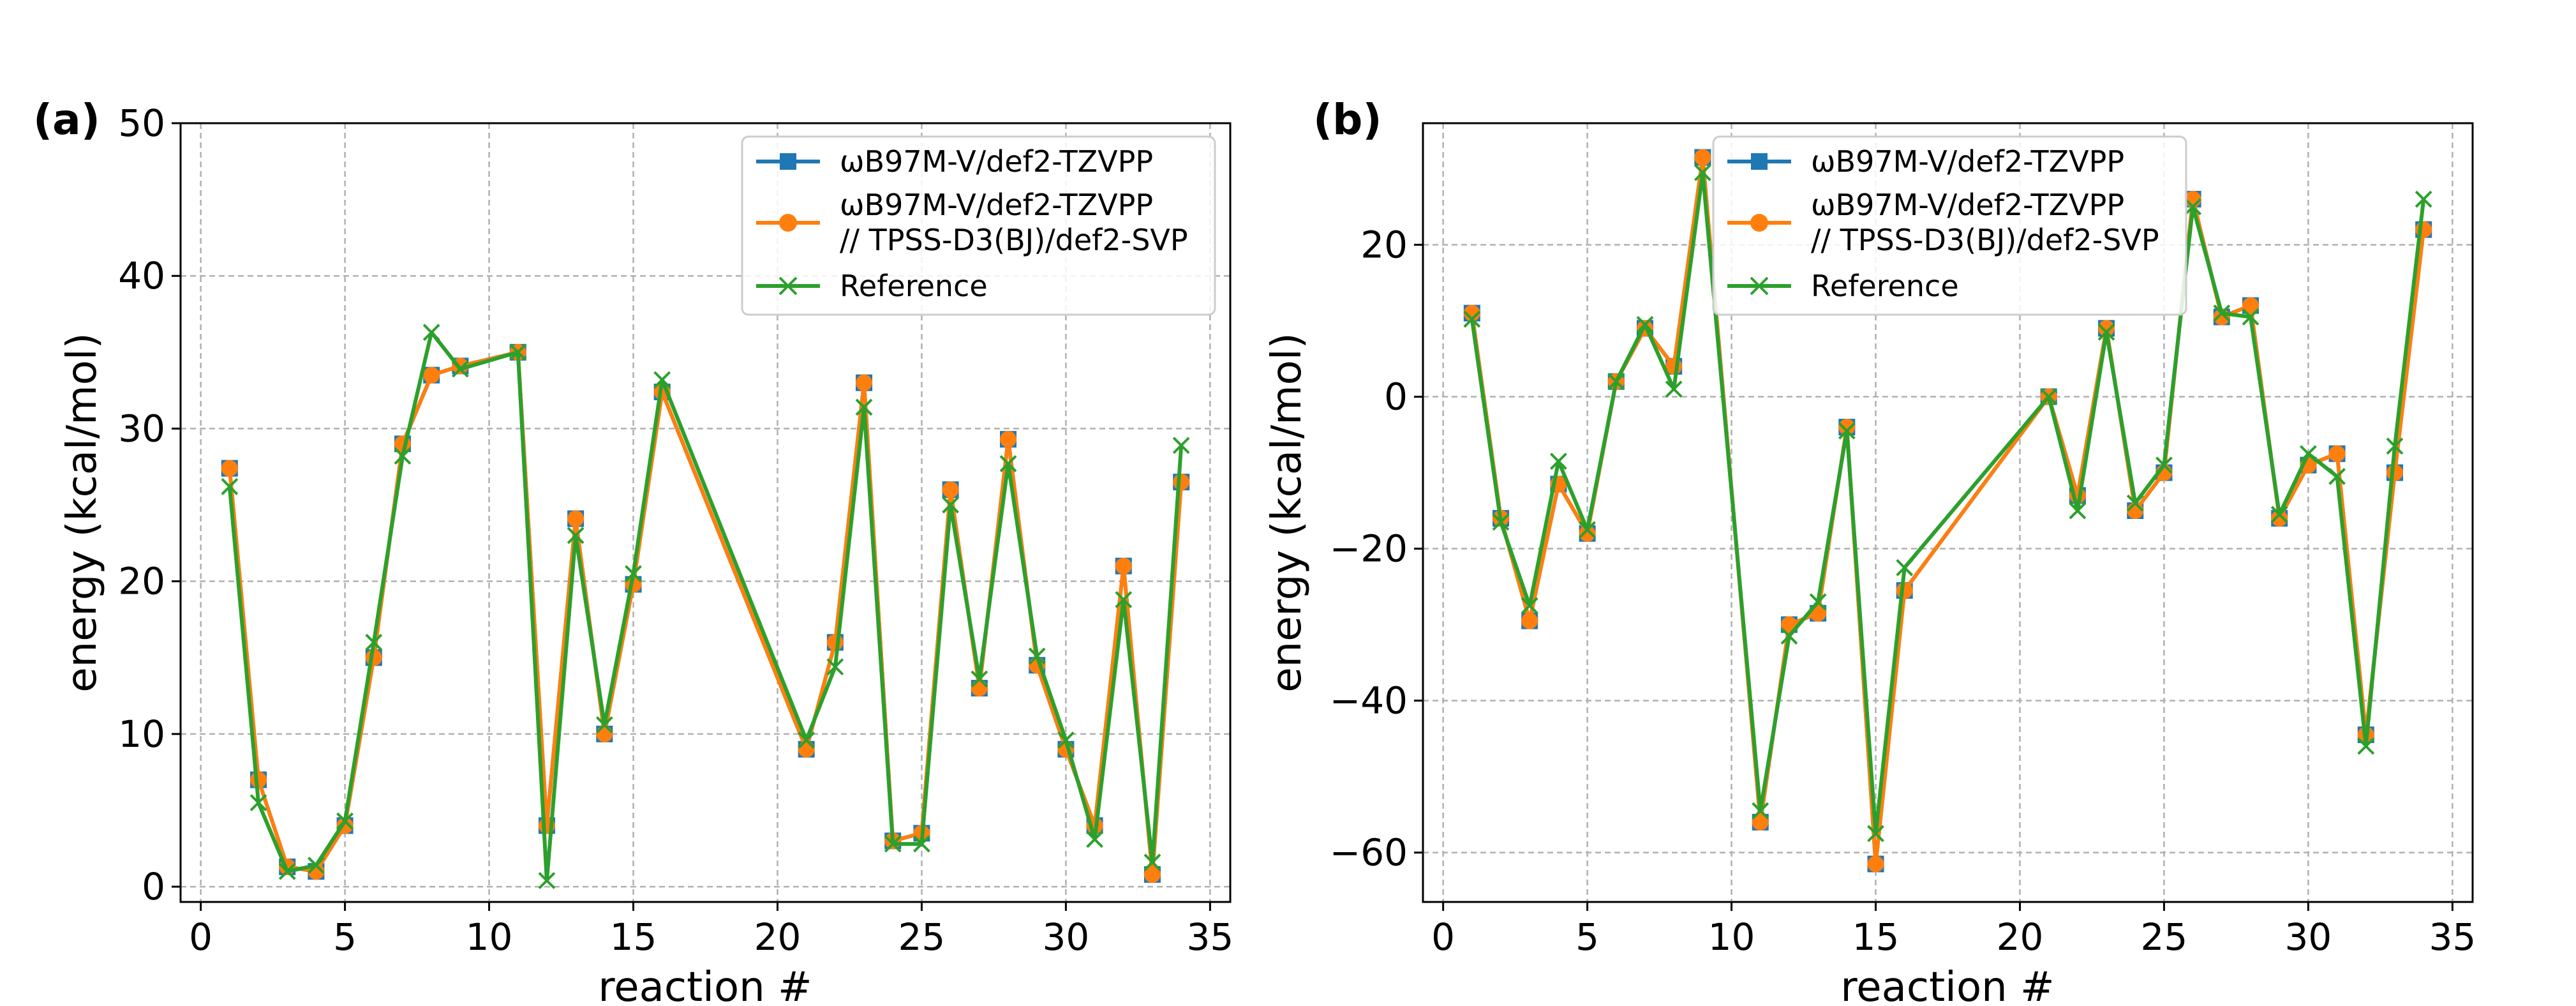  Describe the element at coordinates (2164, 465) in the screenshot. I see `data-point-s3-25-b` at that location.